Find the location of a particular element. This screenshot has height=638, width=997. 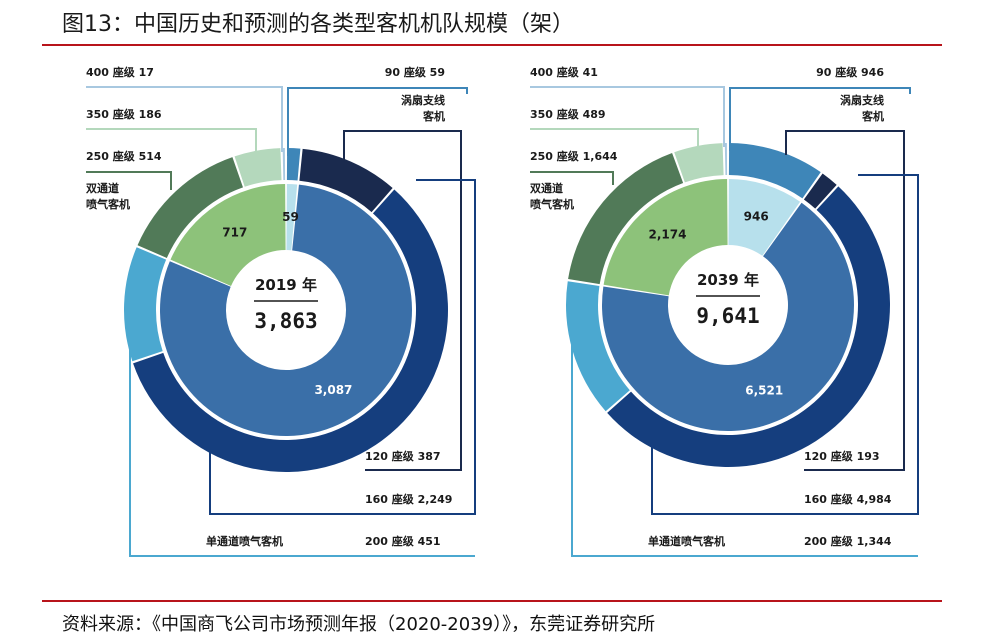

label-200-seat: 200 座级 451 is located at coordinates (403, 541).